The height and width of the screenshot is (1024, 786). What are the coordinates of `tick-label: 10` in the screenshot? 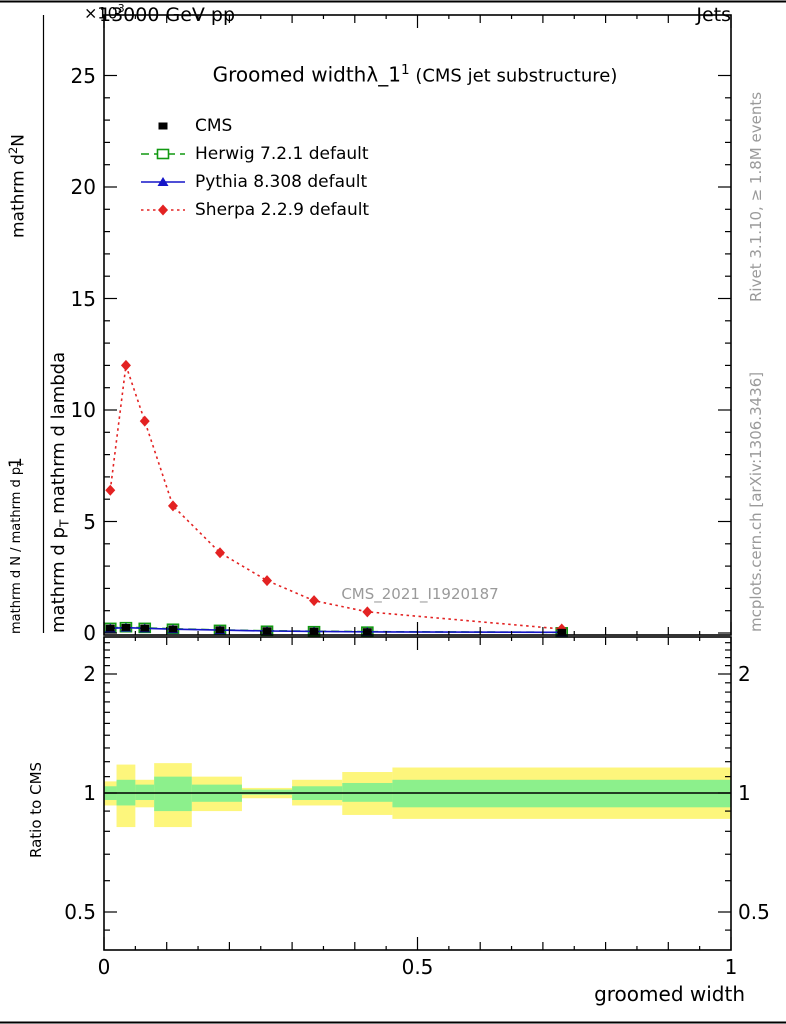 It's located at (83, 410).